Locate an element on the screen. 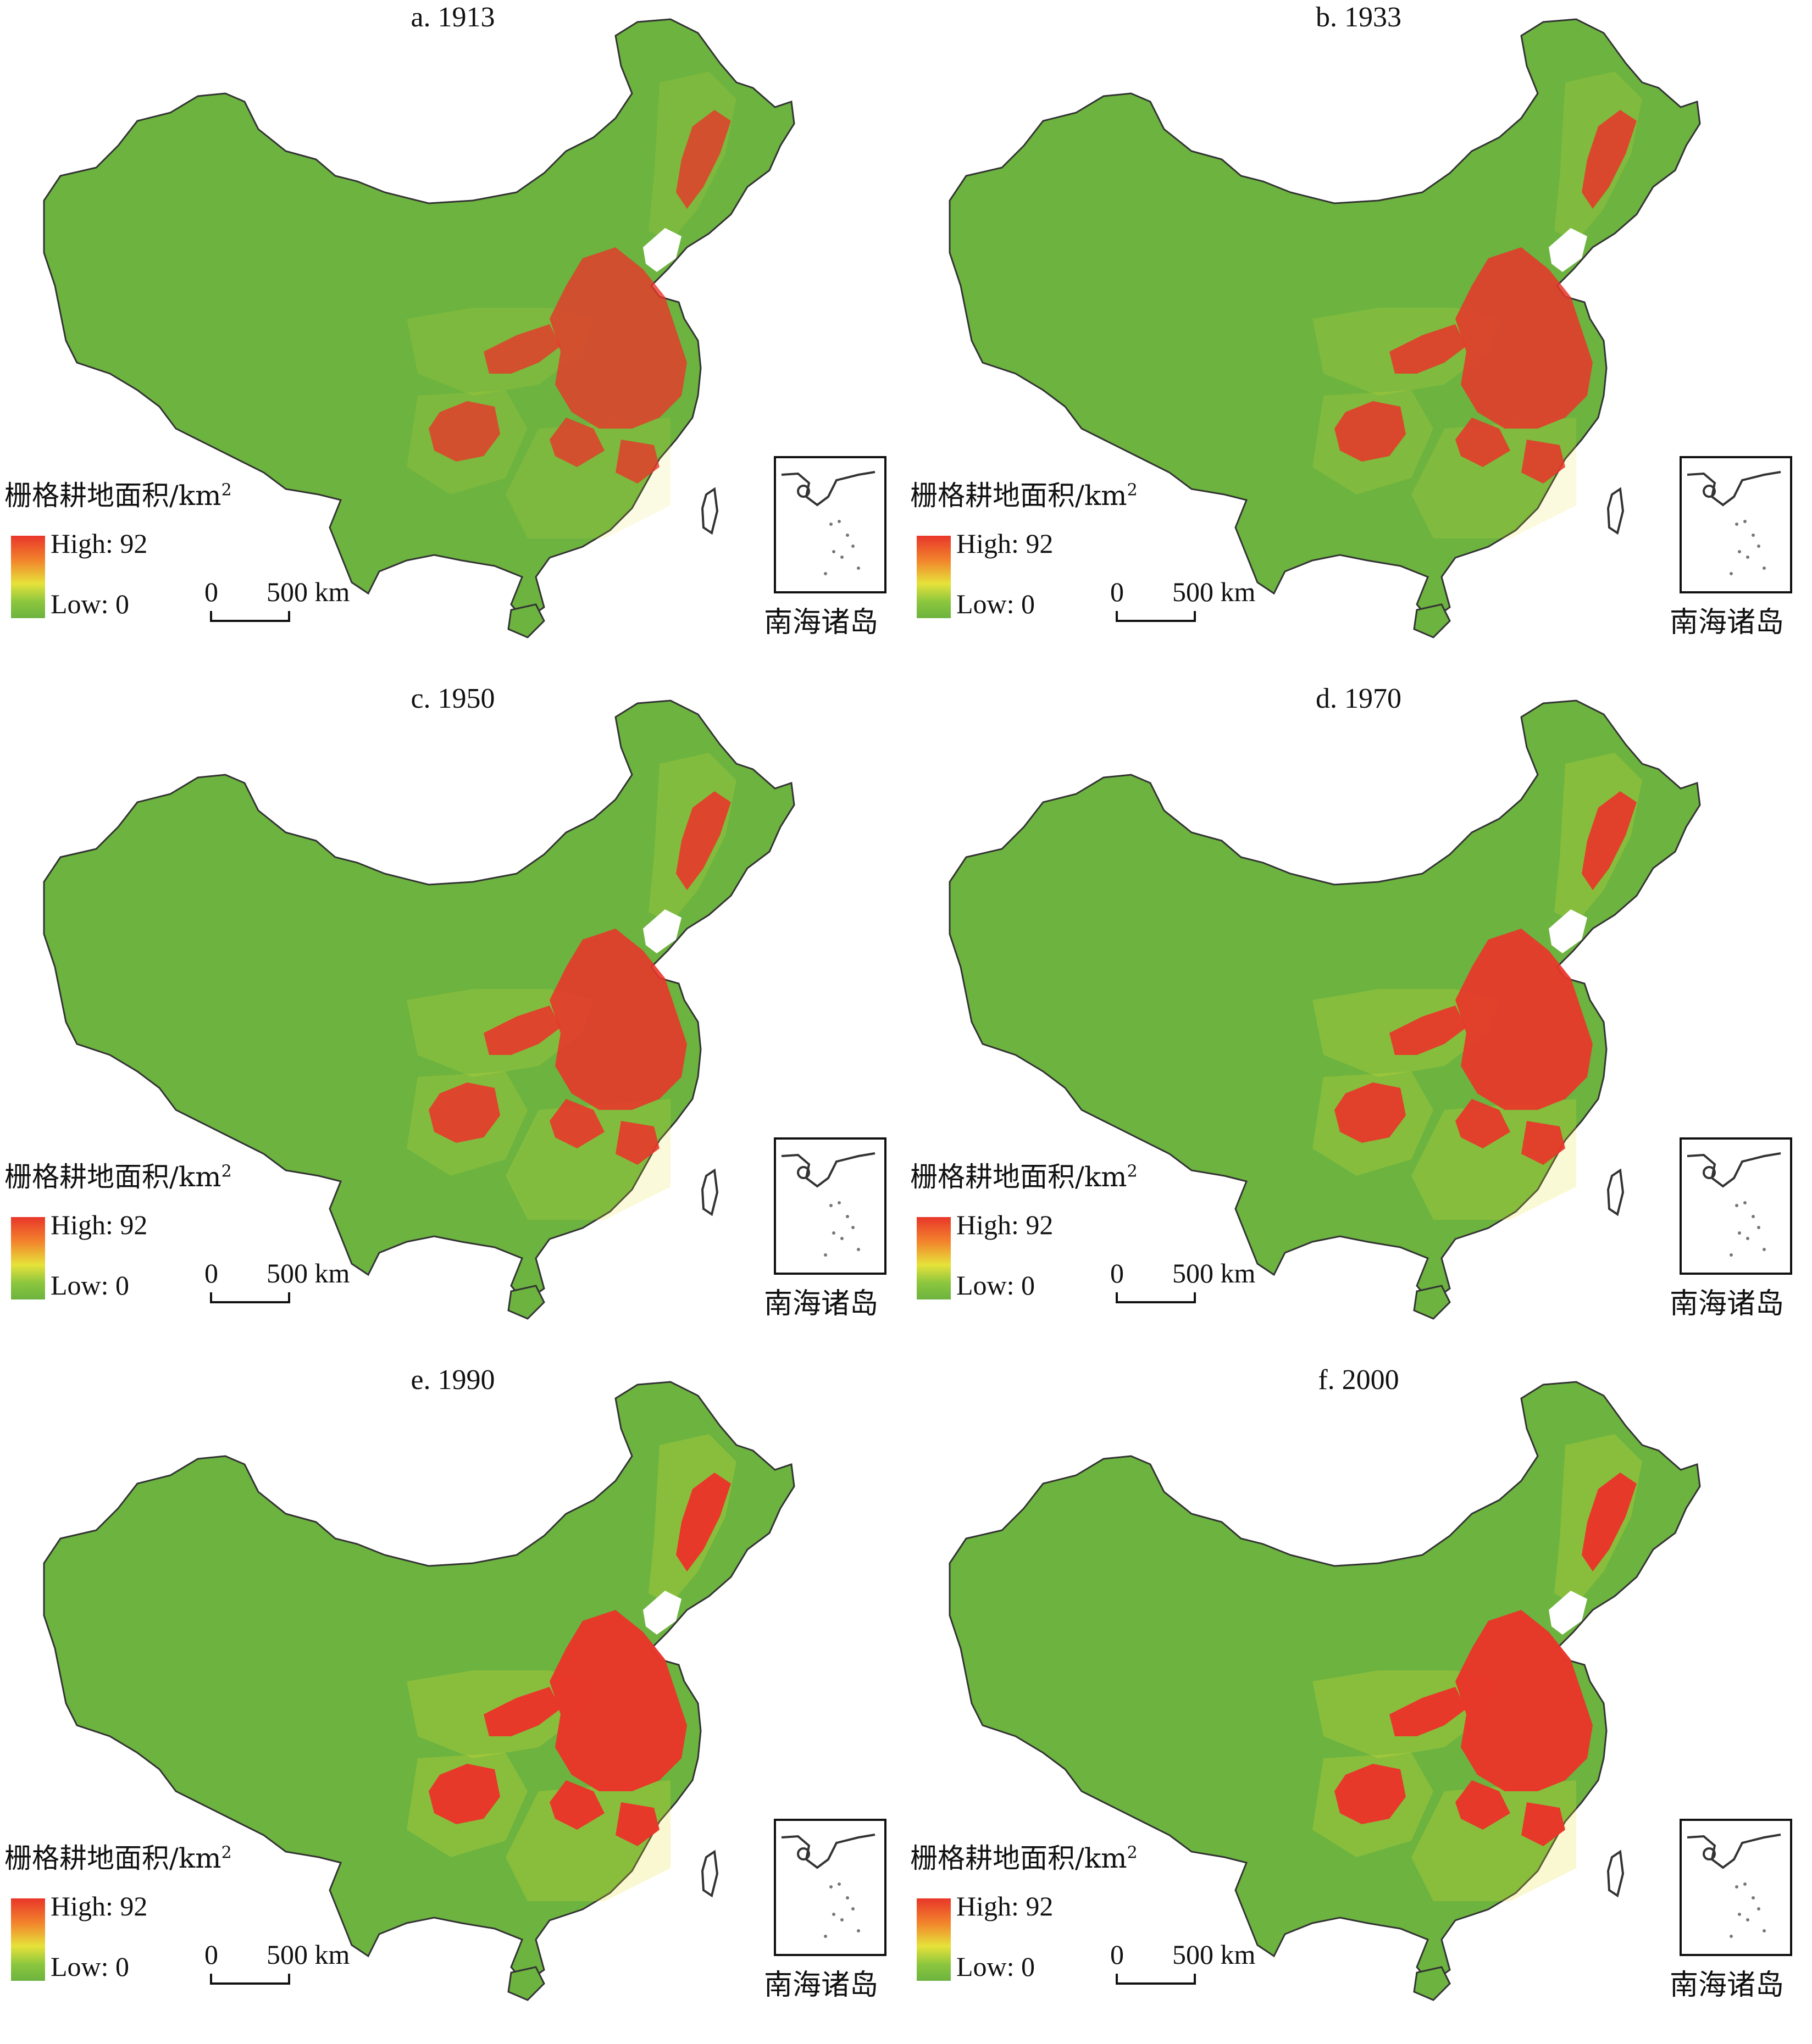 The width and height of the screenshot is (1812, 2044). panel-title: e. 1990 is located at coordinates (453, 1380).